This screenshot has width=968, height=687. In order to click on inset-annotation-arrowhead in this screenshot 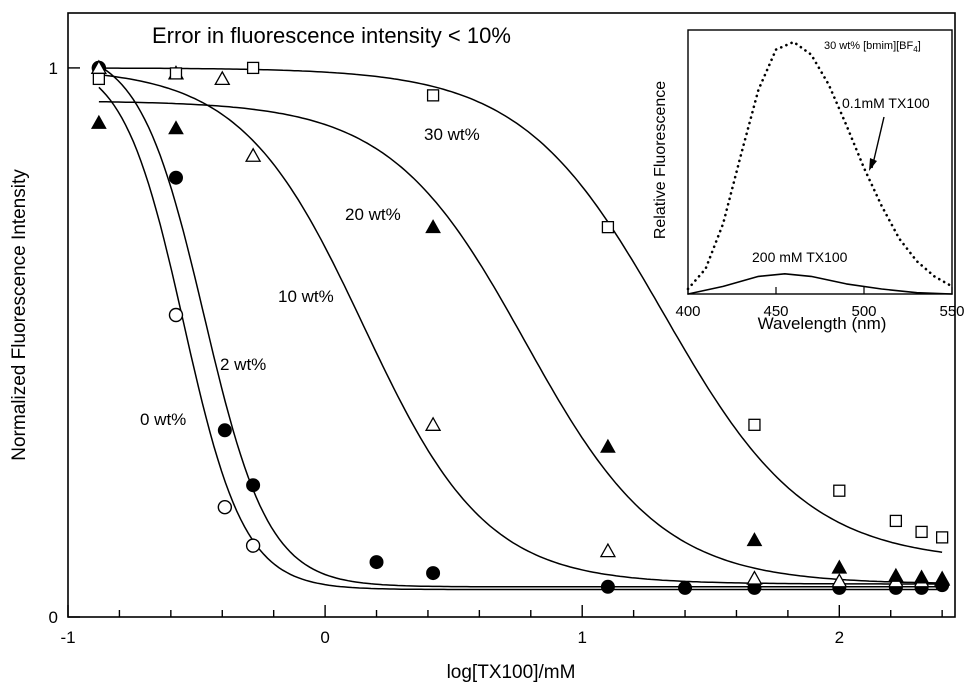, I will do `click(873, 164)`.